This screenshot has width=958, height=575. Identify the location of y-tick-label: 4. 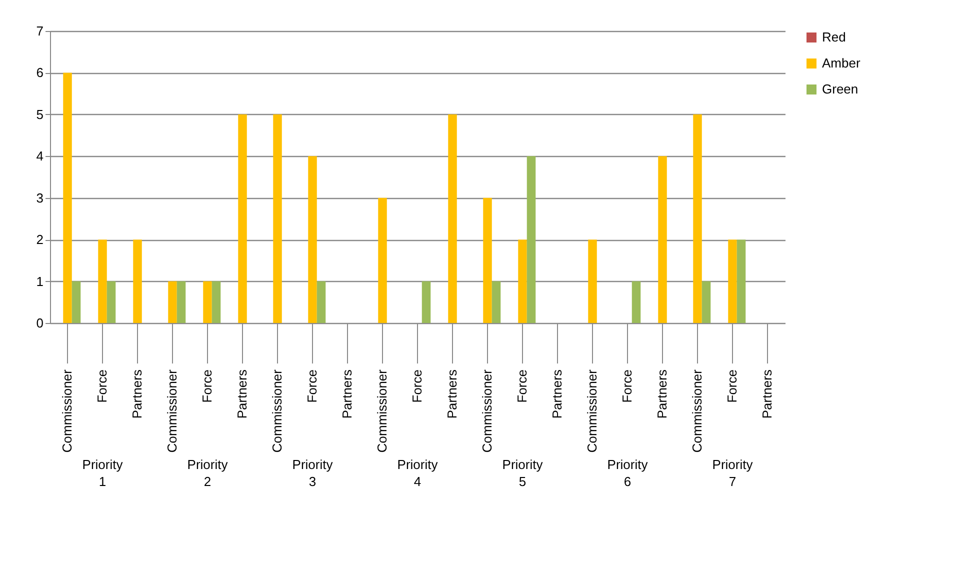
(40, 156).